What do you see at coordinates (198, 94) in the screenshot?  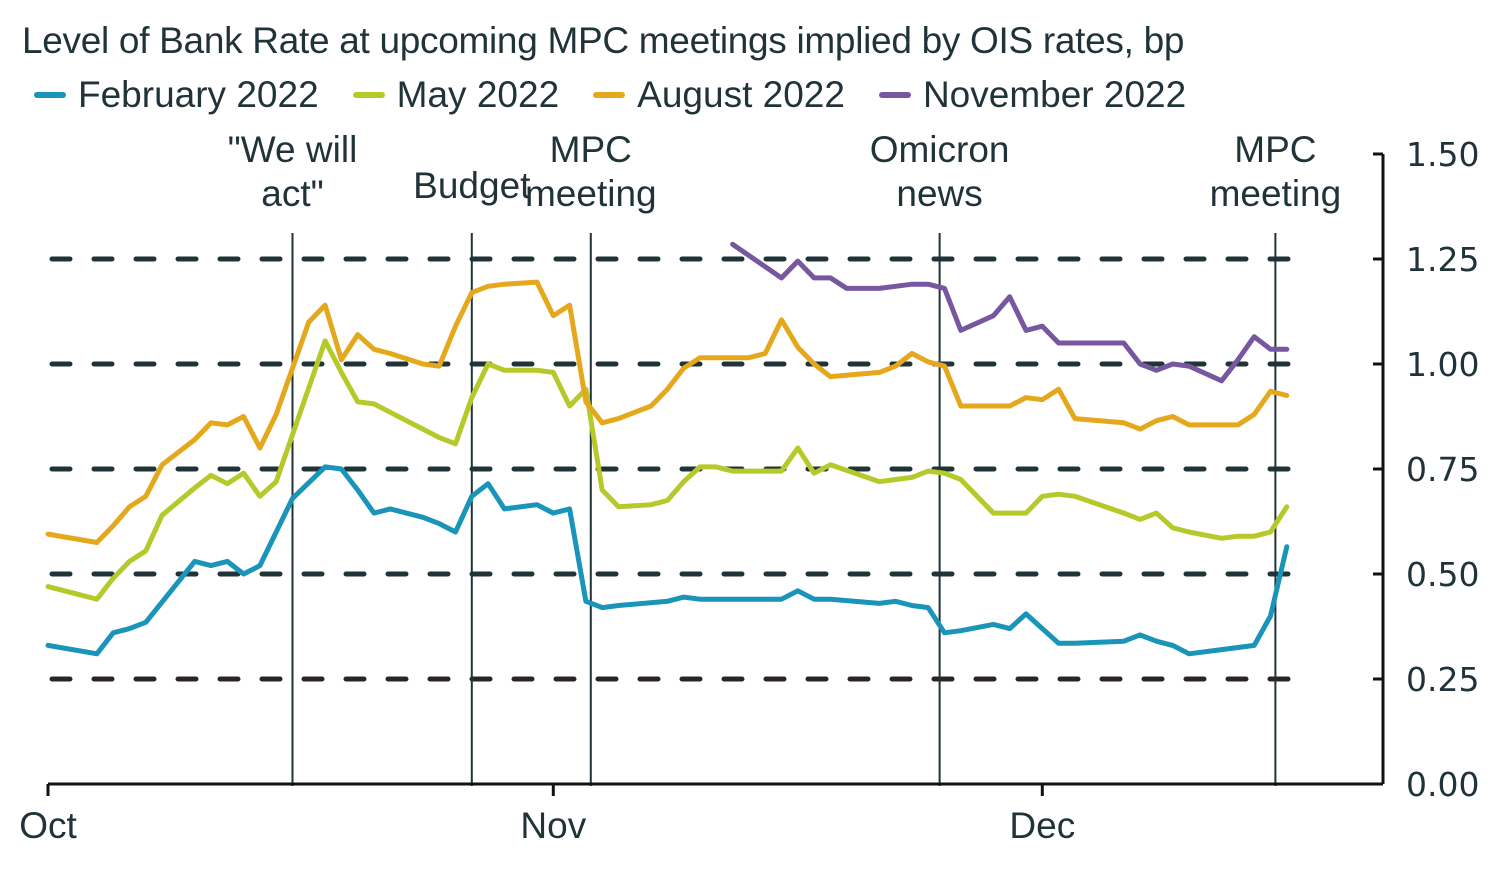 I see `legend-label: February 2022` at bounding box center [198, 94].